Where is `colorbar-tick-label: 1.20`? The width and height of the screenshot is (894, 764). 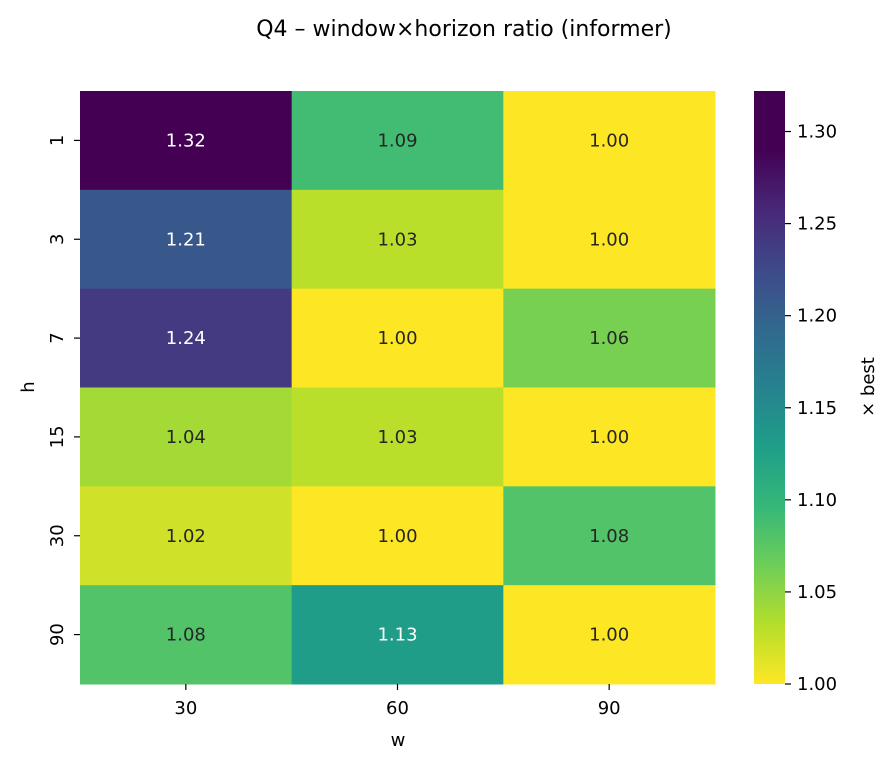
colorbar-tick-label: 1.20 is located at coordinates (817, 316).